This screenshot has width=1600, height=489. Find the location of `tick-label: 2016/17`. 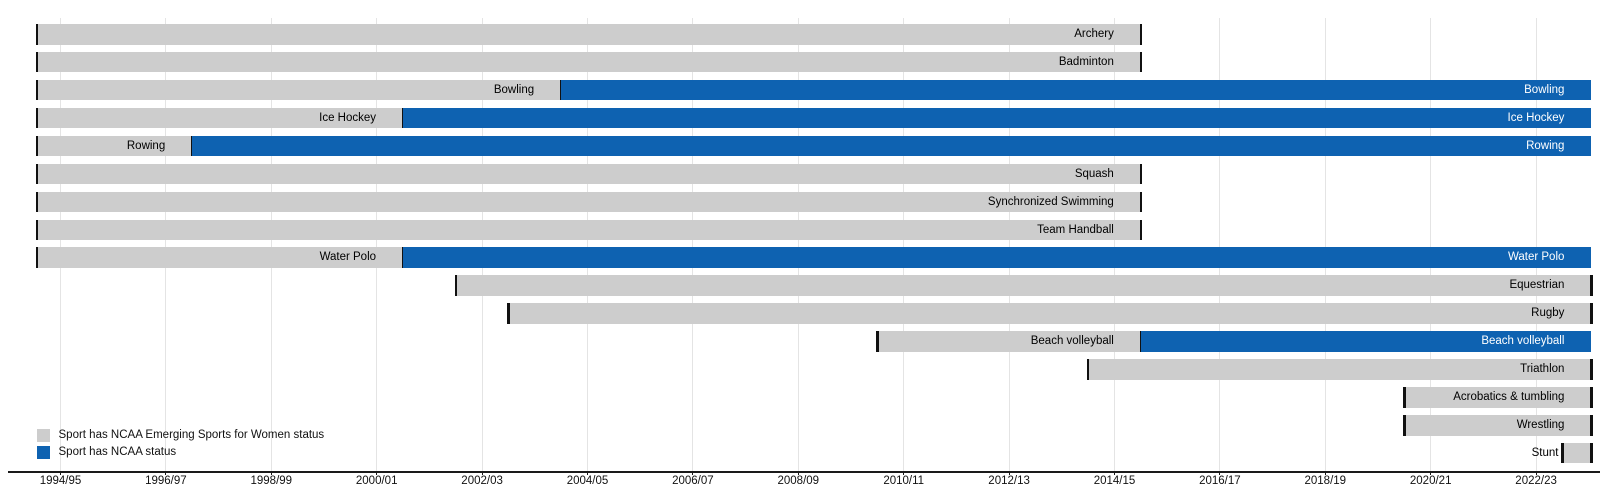

tick-label: 2016/17 is located at coordinates (1220, 480).